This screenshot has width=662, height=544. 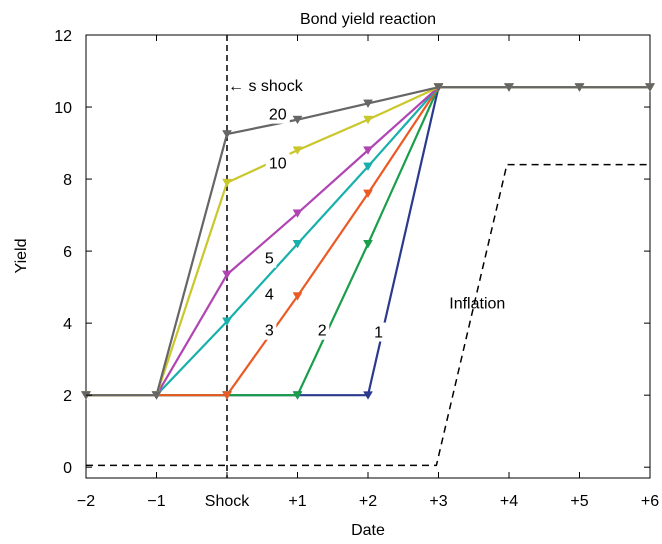 What do you see at coordinates (368, 530) in the screenshot?
I see `x-axis-title: Date` at bounding box center [368, 530].